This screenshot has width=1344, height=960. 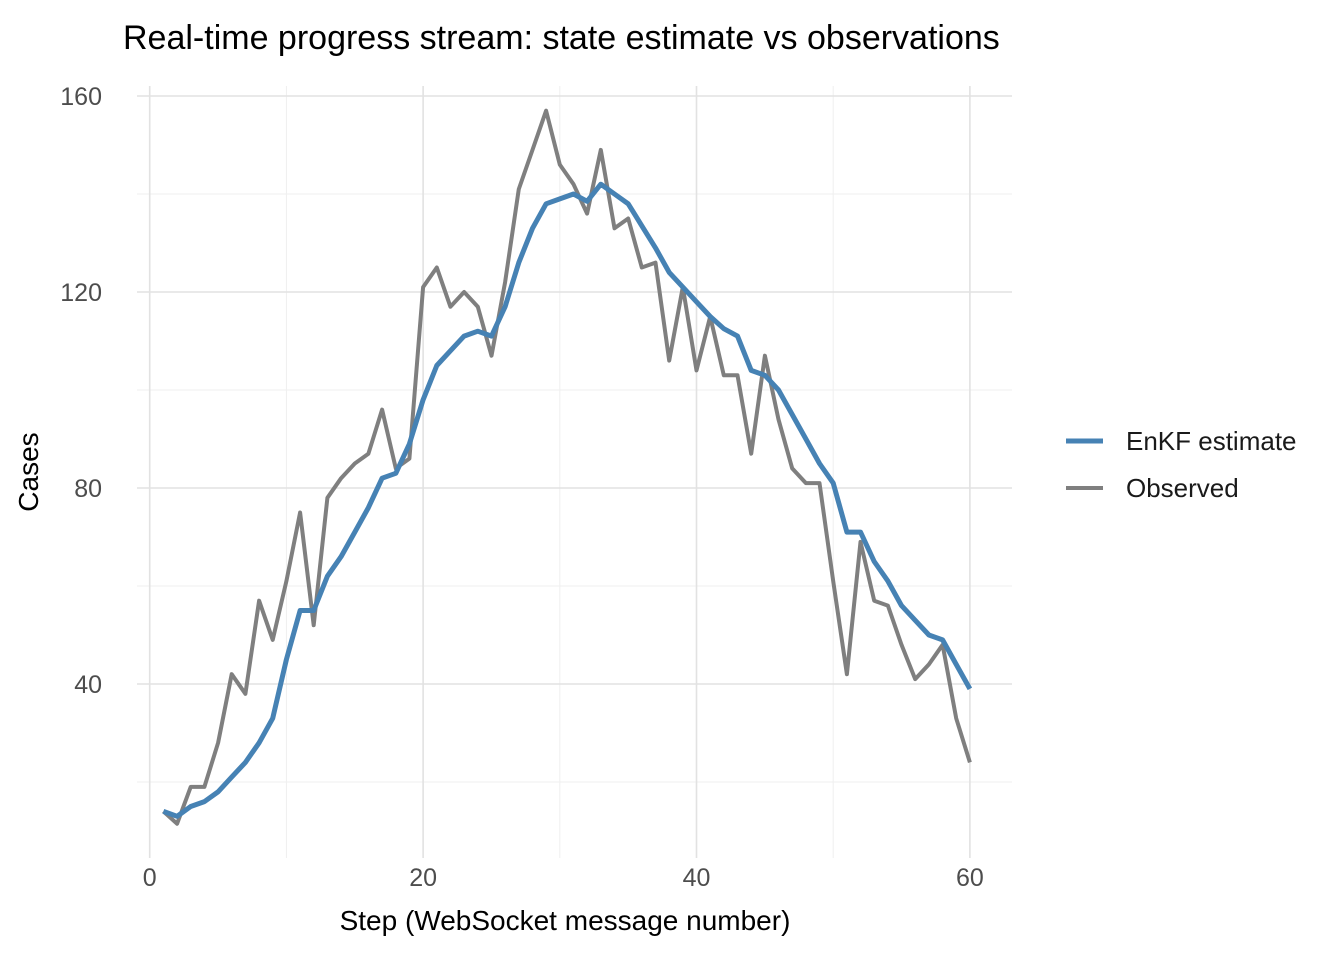 I want to click on legend-item: Observed, so click(x=1152, y=488).